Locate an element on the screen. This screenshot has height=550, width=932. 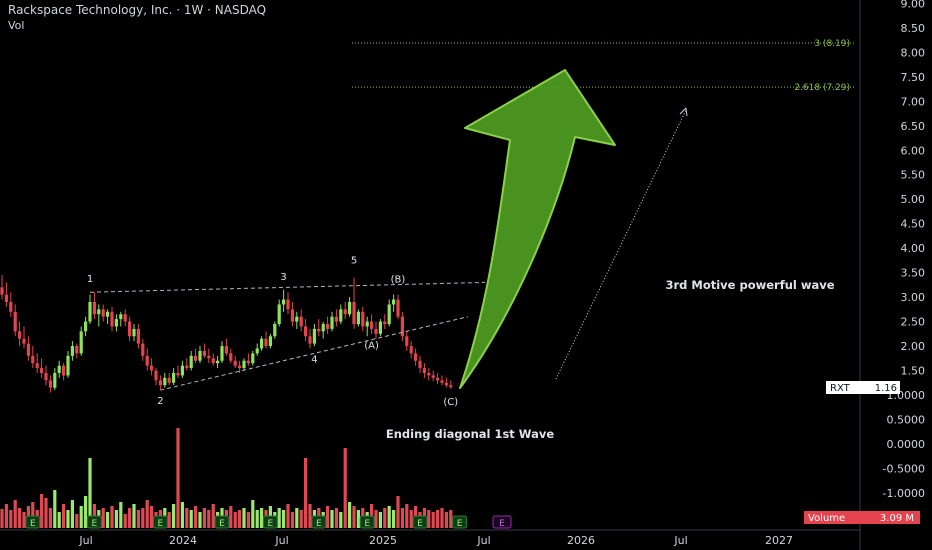
price-tick-label: 4.00 is located at coordinates (913, 248).